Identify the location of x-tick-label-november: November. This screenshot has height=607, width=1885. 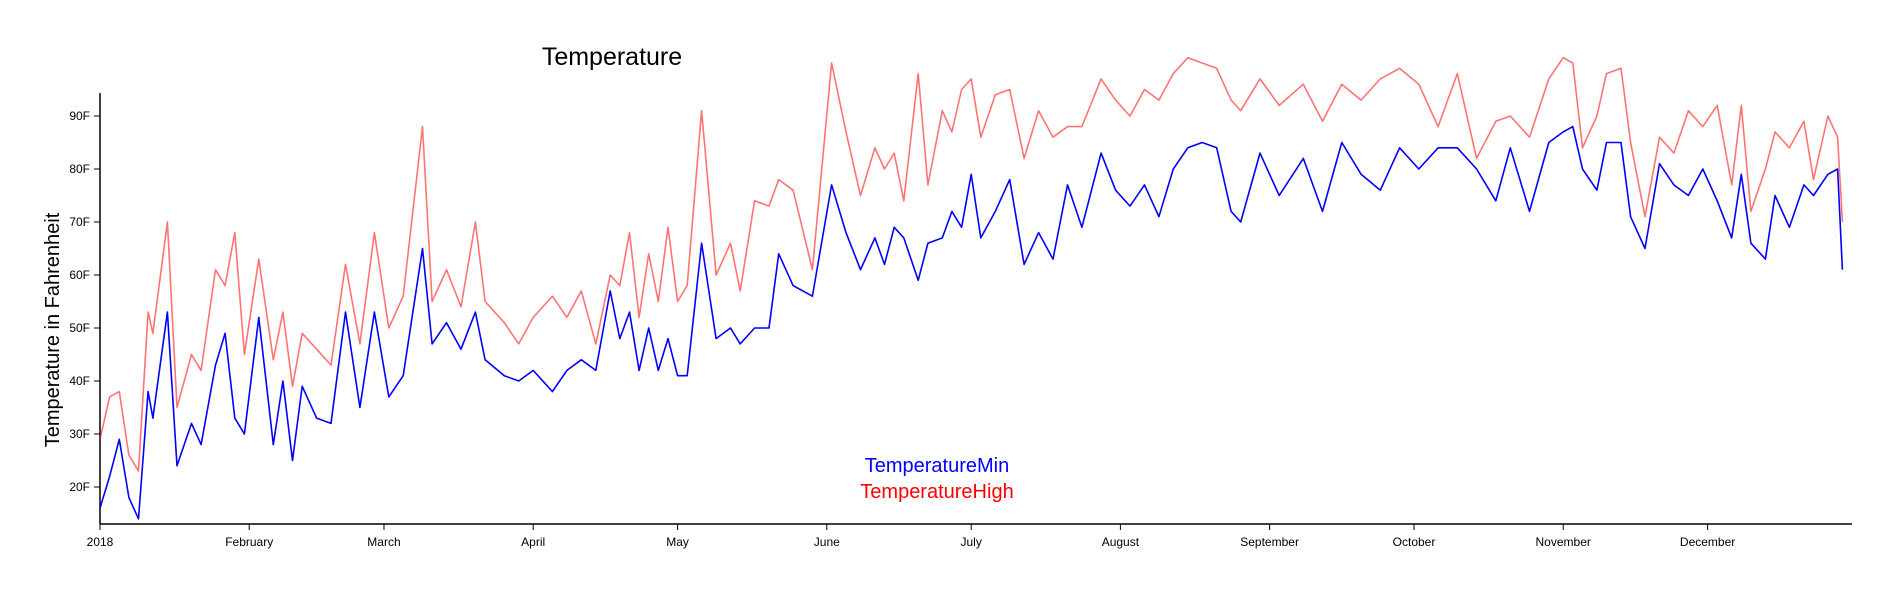
(1563, 542).